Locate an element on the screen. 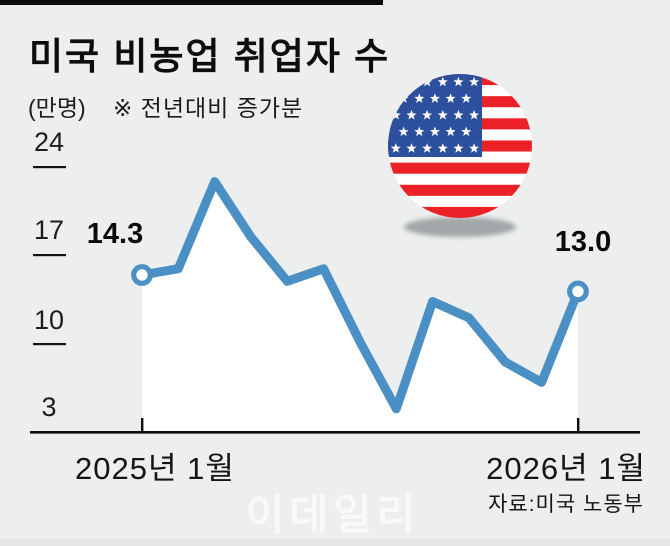 The width and height of the screenshot is (670, 546). source-credit: 자료:미국 노동부 is located at coordinates (566, 504).